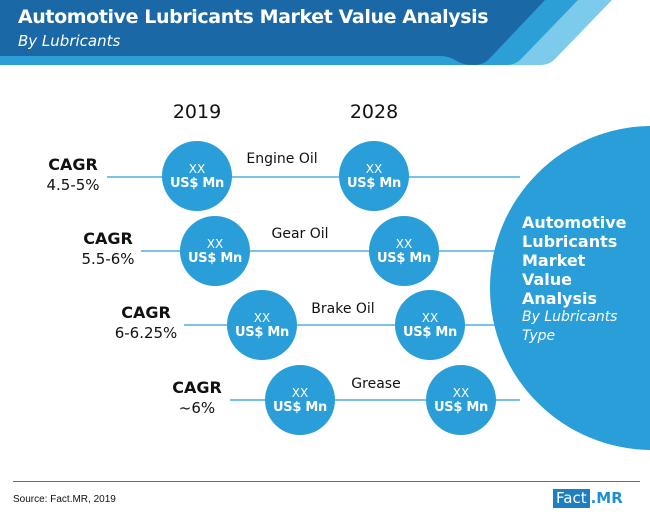 The width and height of the screenshot is (650, 525). Describe the element at coordinates (574, 222) in the screenshot. I see `hub-title-line: Automotive` at that location.